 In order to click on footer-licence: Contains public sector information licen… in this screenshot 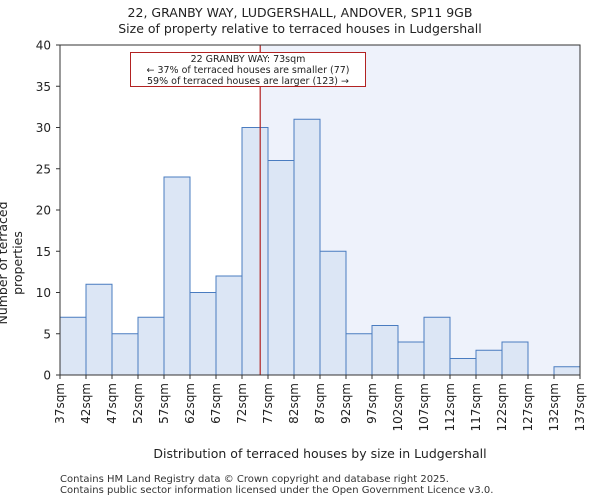, I will do `click(277, 490)`.